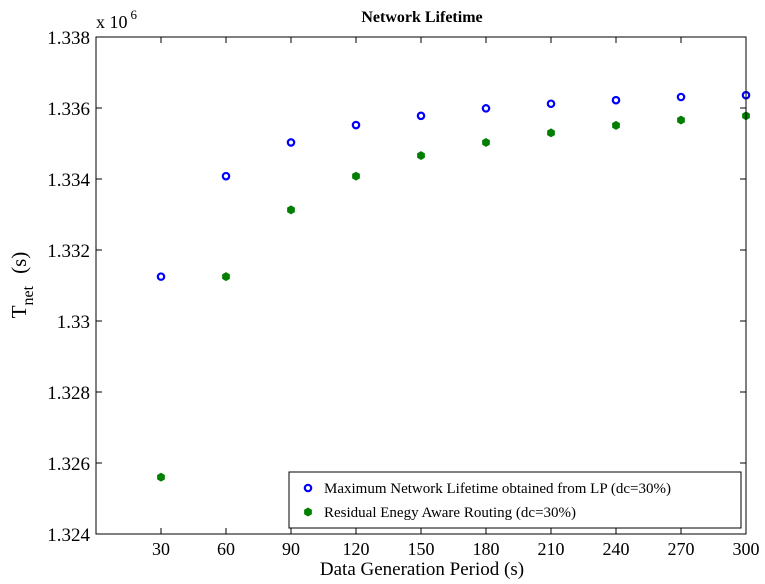 The height and width of the screenshot is (584, 765). Describe the element at coordinates (68, 38) in the screenshot. I see `y-tick-label: 1.338` at that location.